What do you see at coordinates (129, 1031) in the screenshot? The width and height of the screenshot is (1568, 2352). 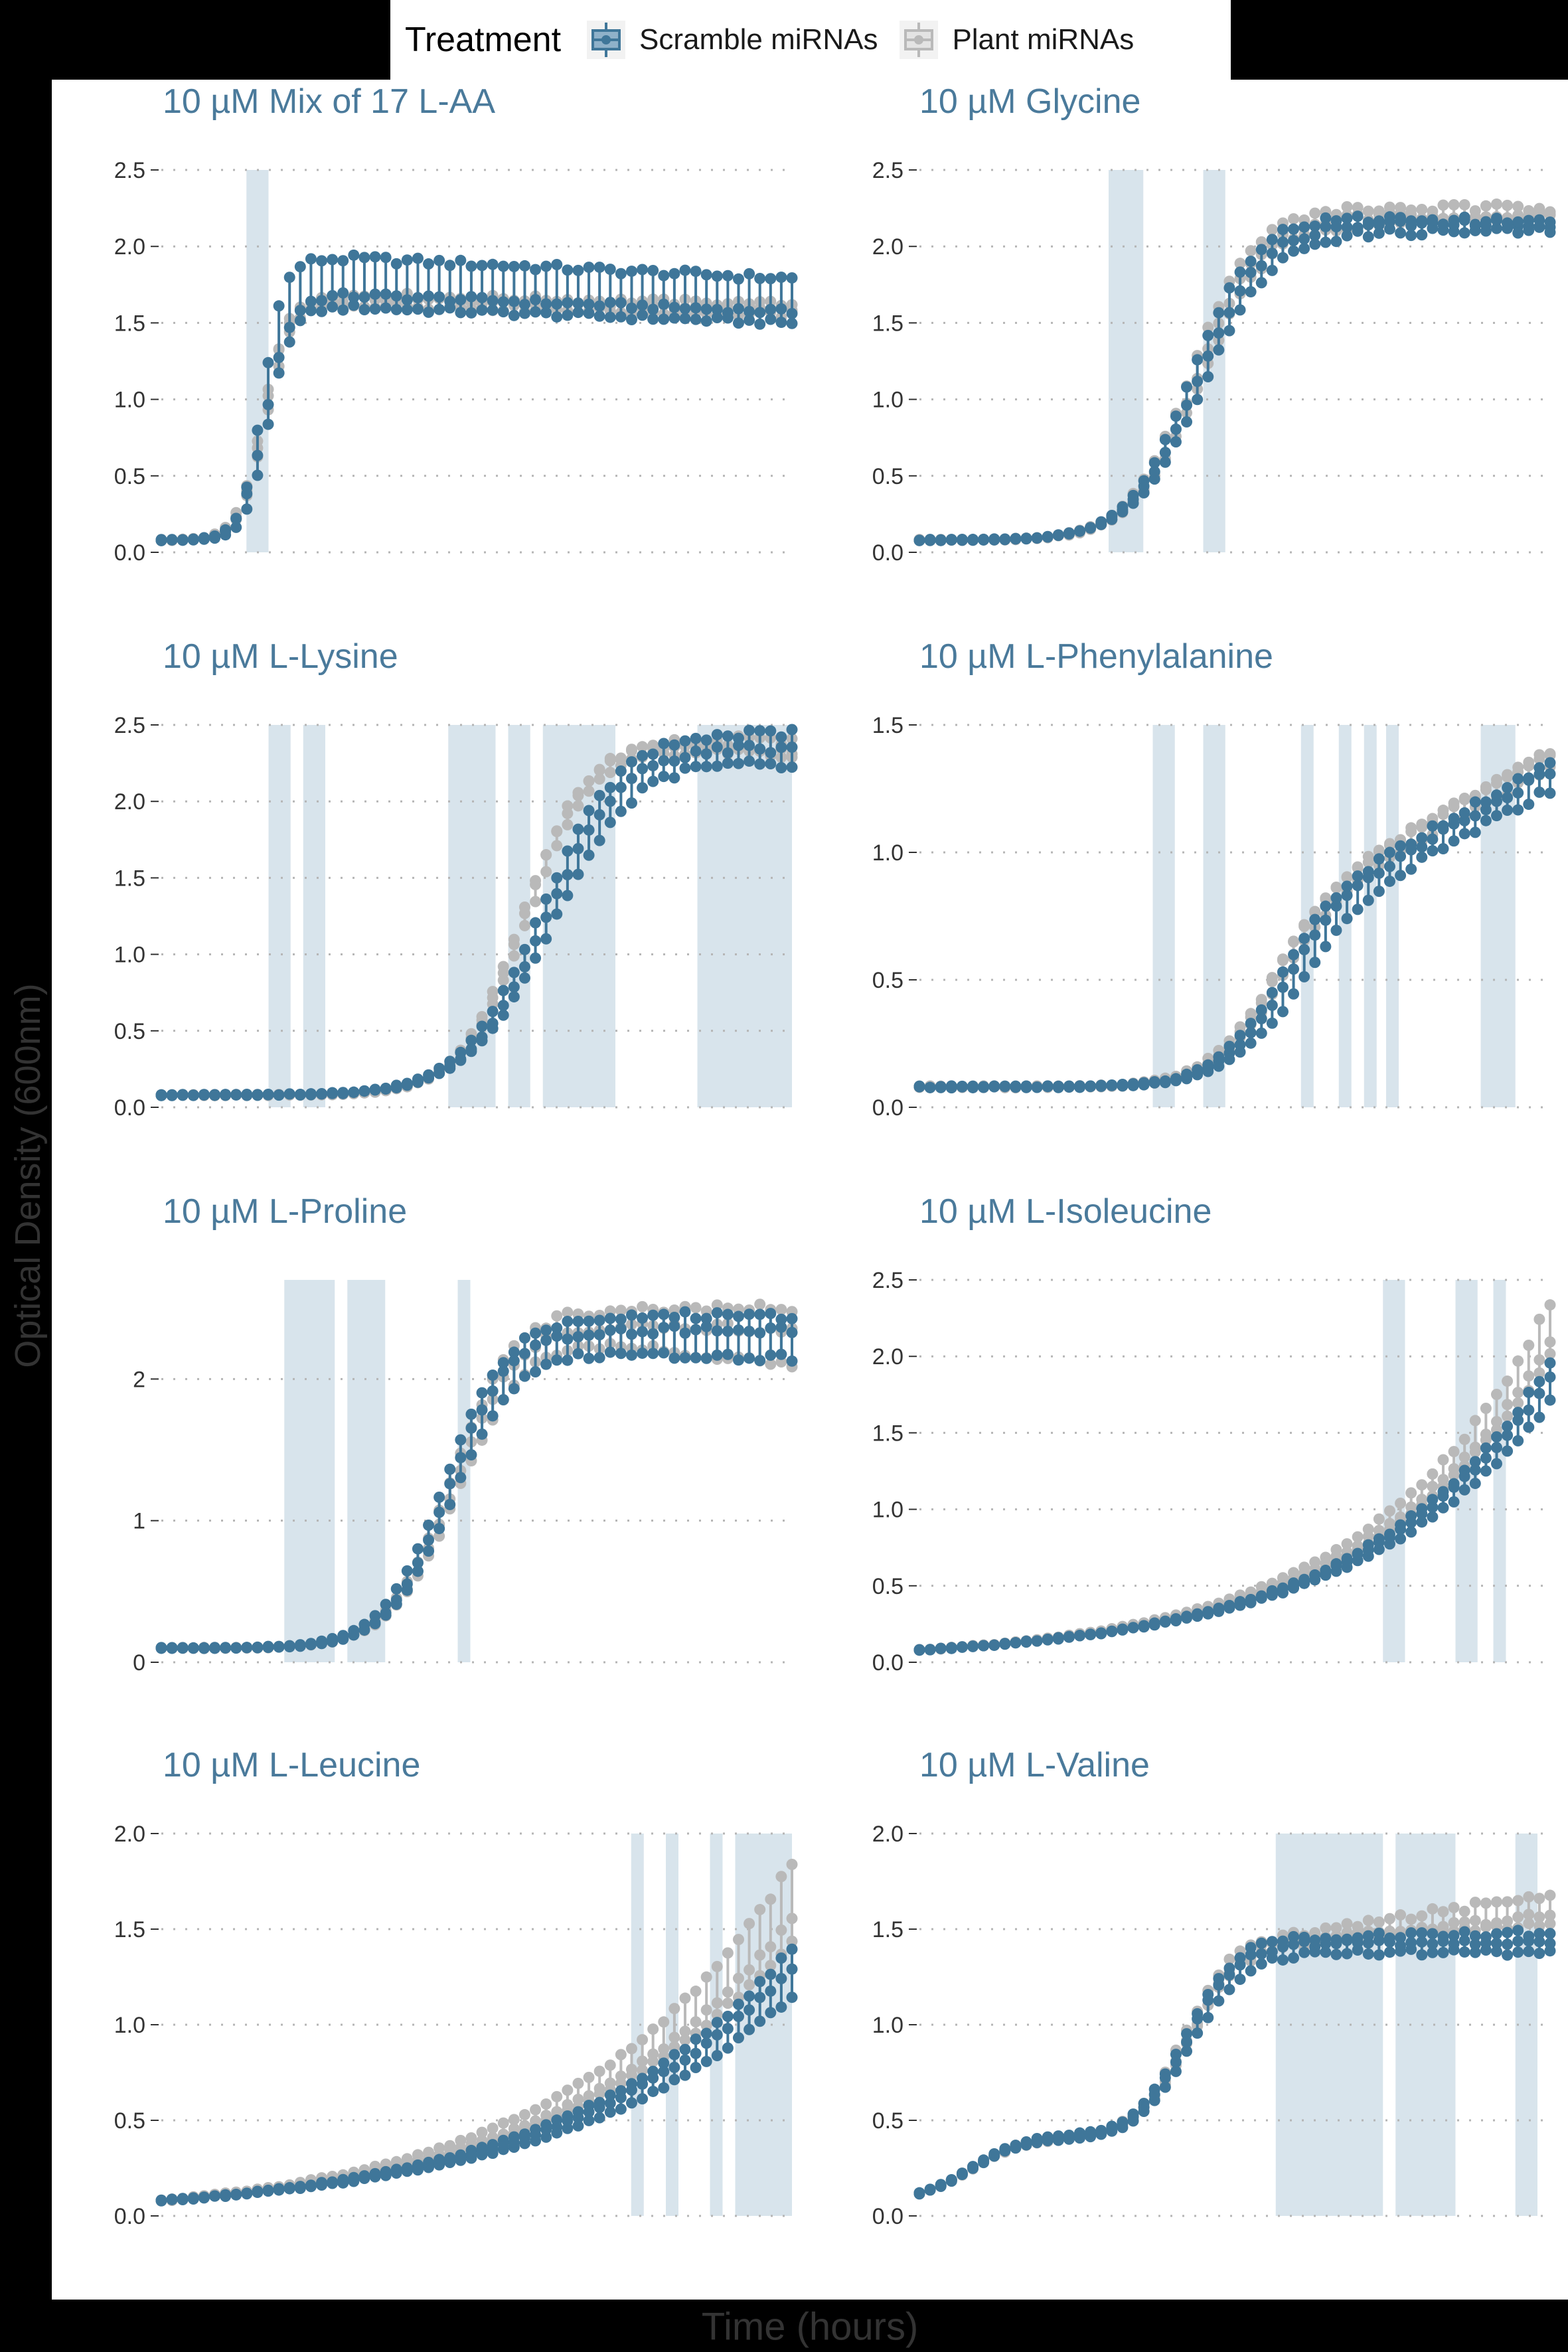 I see `y-tick-label: 0.5` at bounding box center [129, 1031].